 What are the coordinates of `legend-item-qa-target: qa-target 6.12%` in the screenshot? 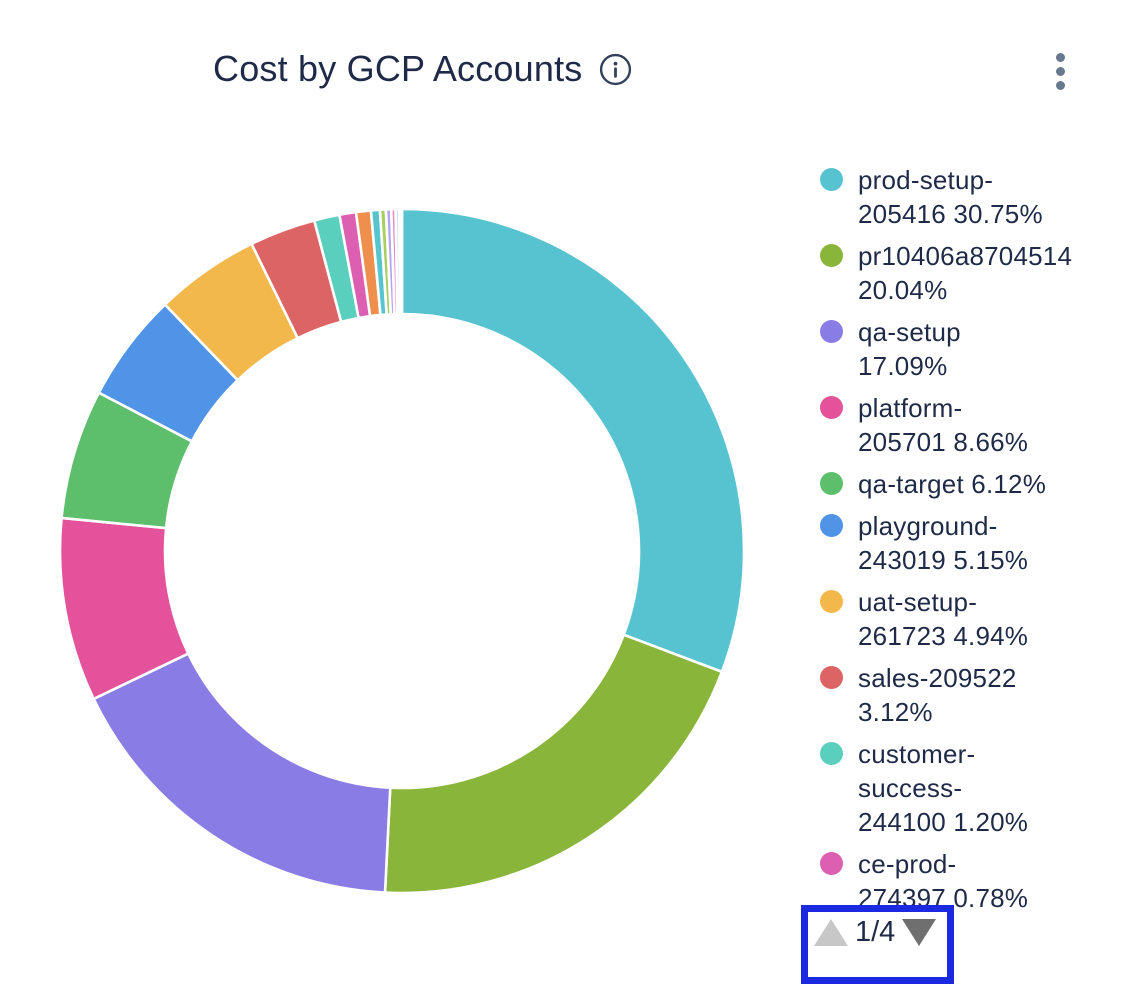 It's located at (975, 484).